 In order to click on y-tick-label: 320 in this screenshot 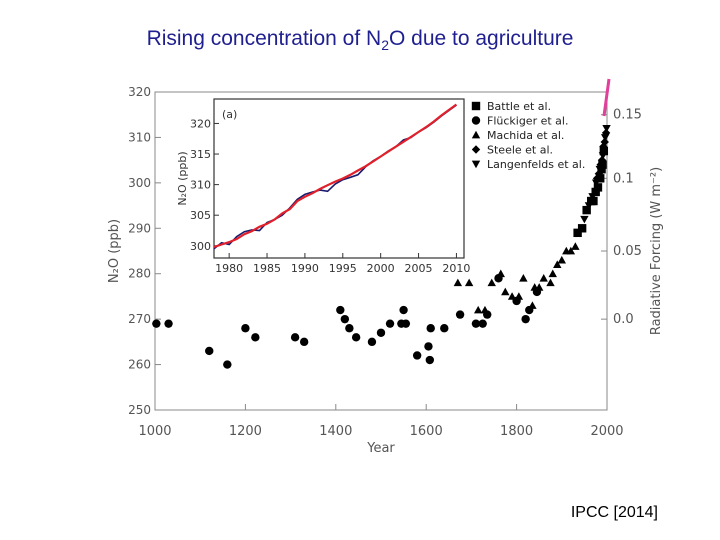, I will do `click(139, 92)`.